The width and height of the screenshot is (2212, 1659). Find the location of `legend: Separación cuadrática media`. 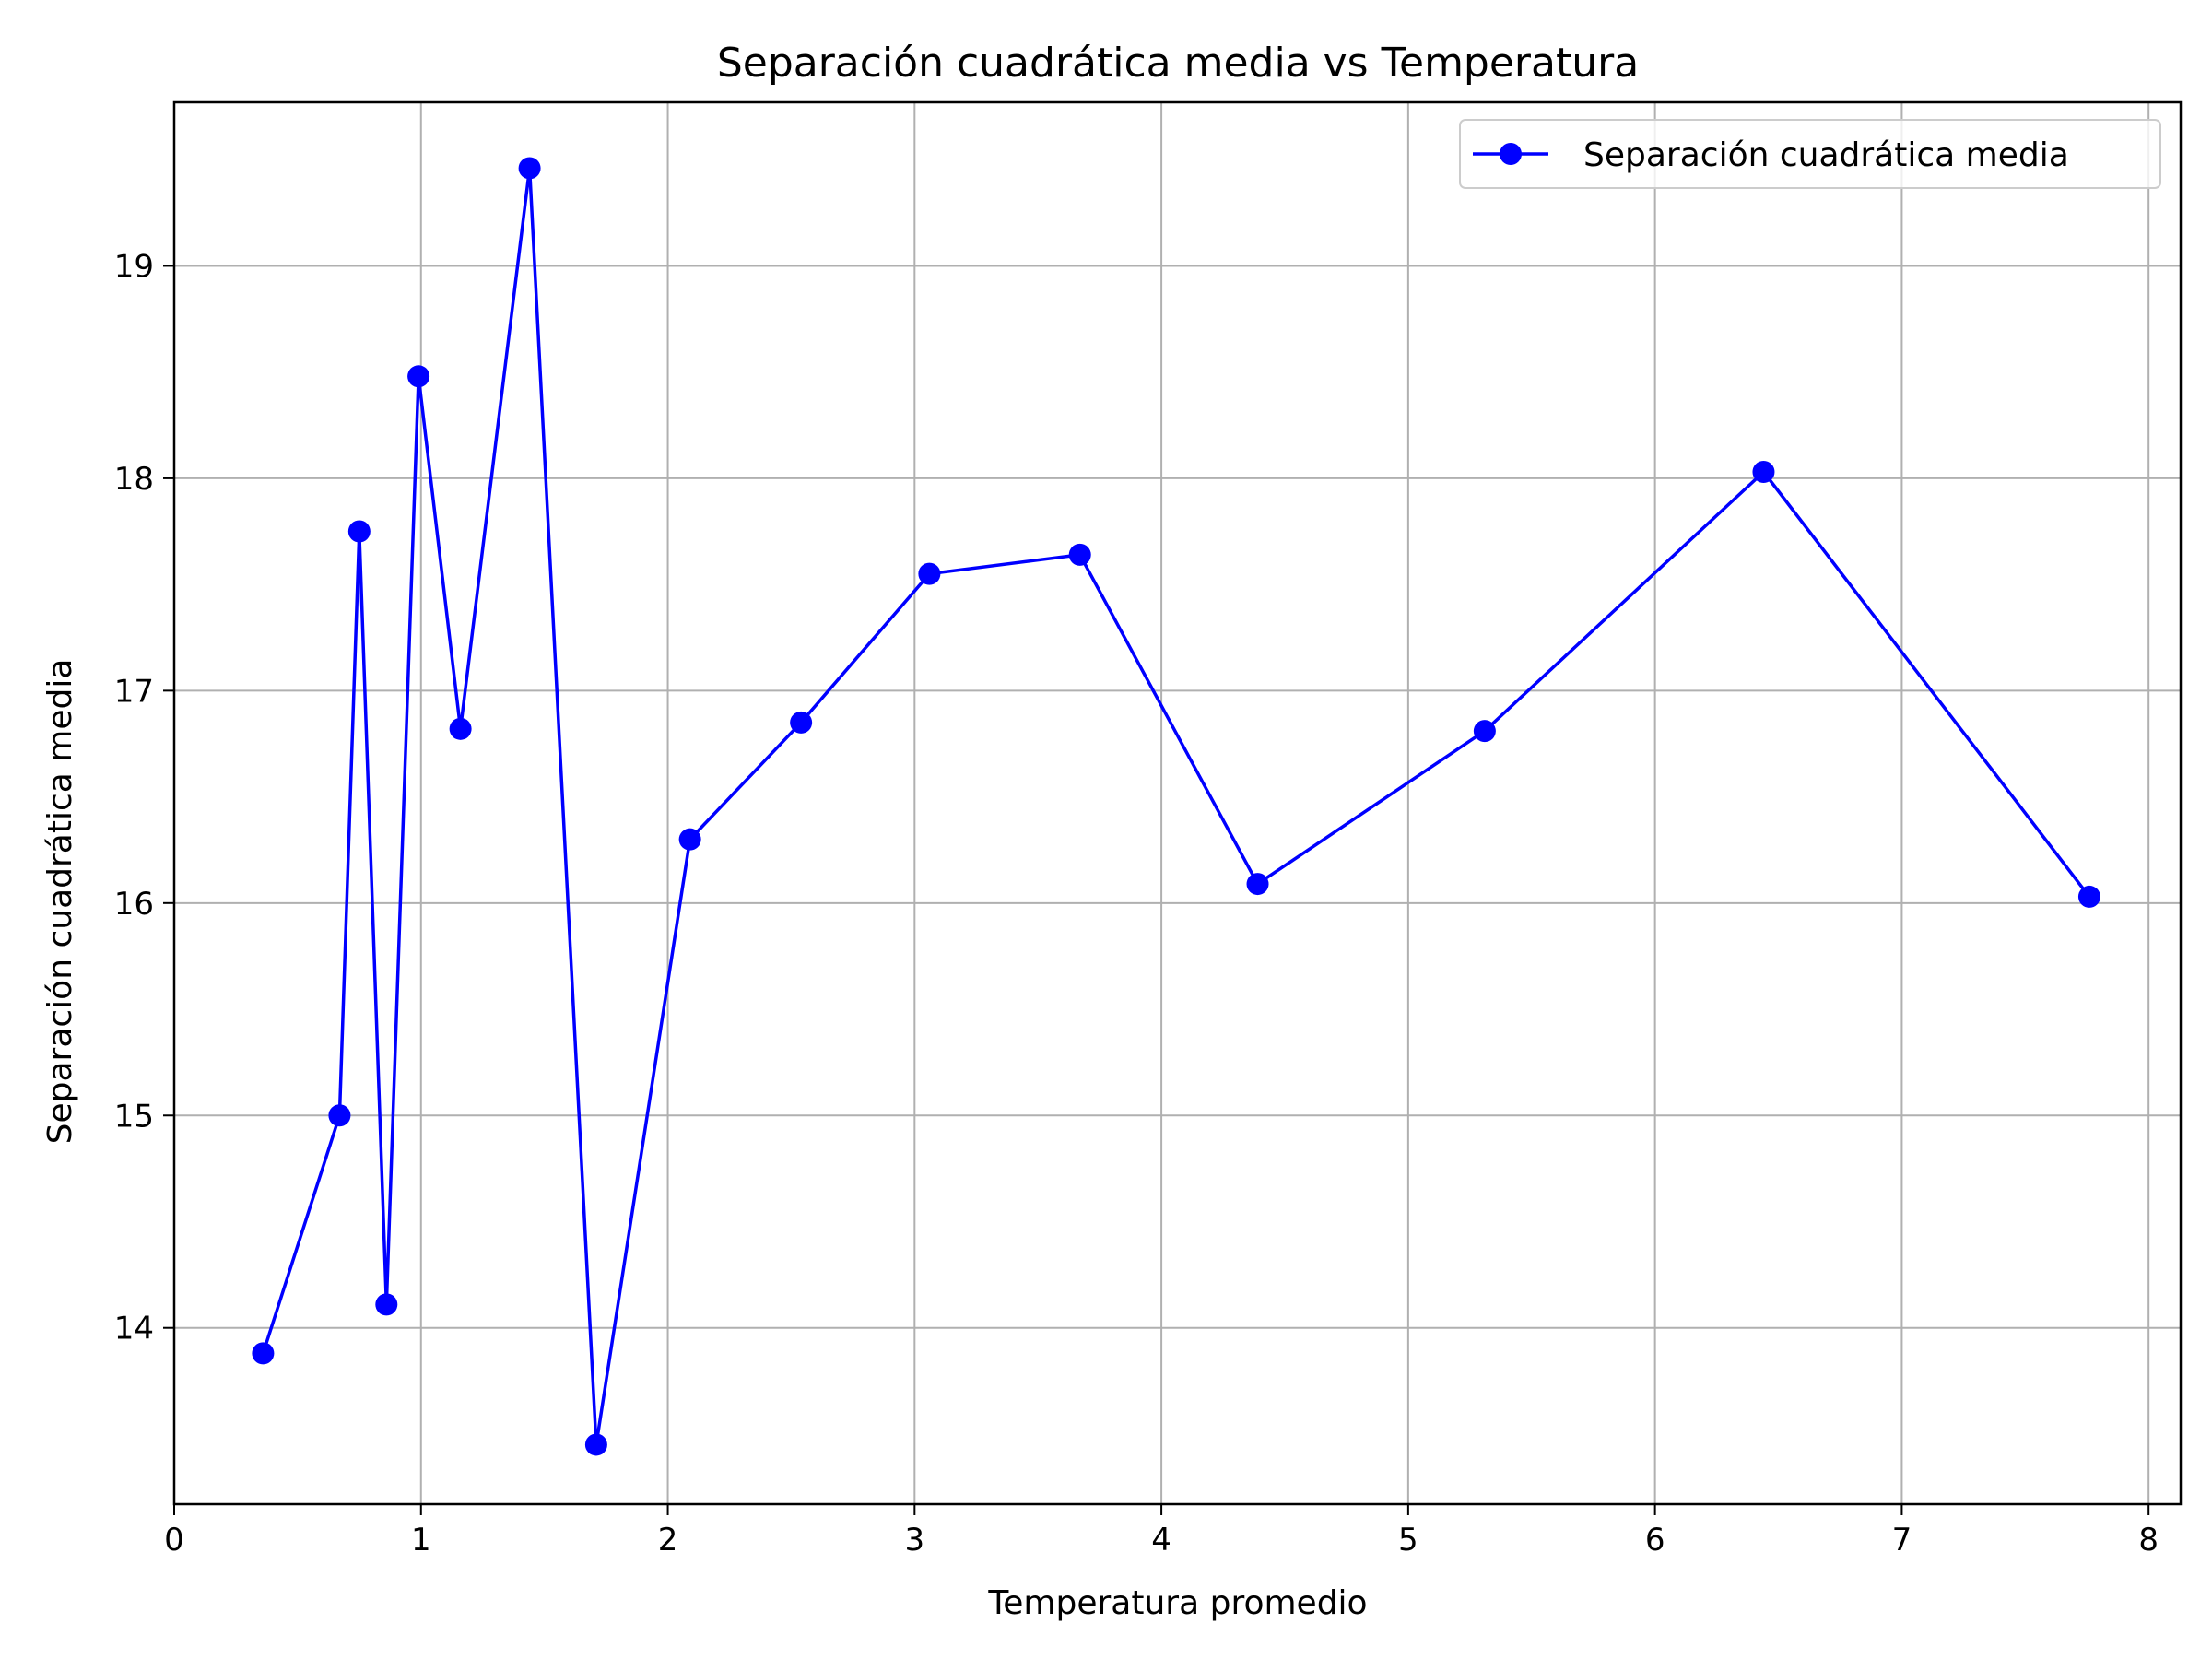

legend: Separación cuadrática media is located at coordinates (1810, 154).